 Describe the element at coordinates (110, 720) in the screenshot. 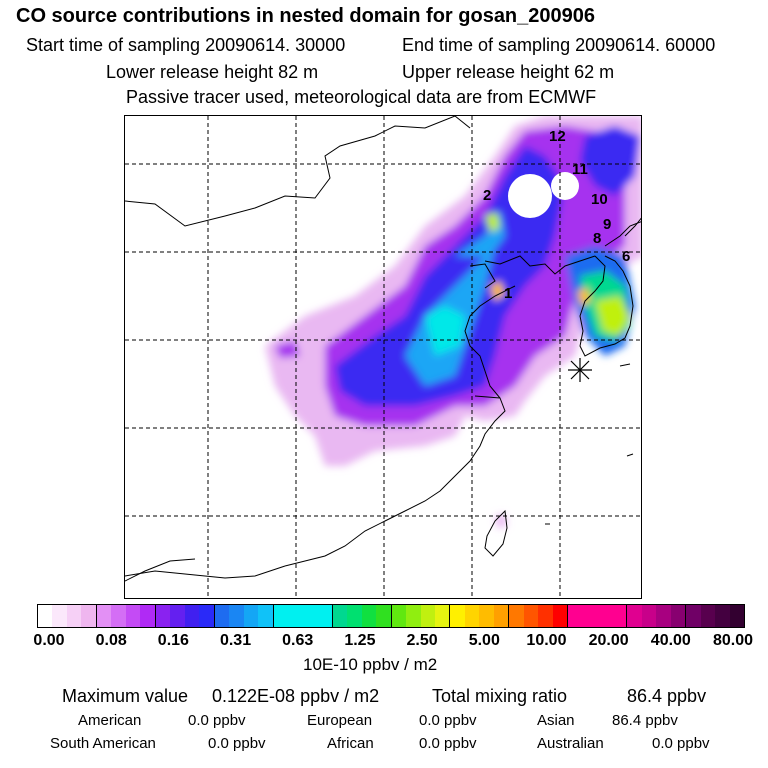

I see `region-name-american: American` at that location.